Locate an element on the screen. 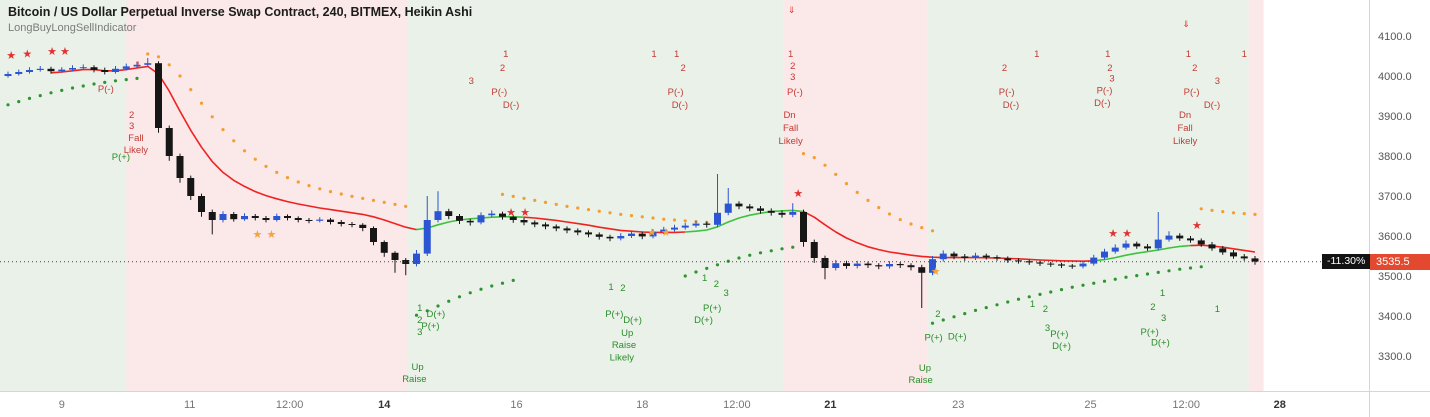  time-axis-label: 25 is located at coordinates (1090, 405).